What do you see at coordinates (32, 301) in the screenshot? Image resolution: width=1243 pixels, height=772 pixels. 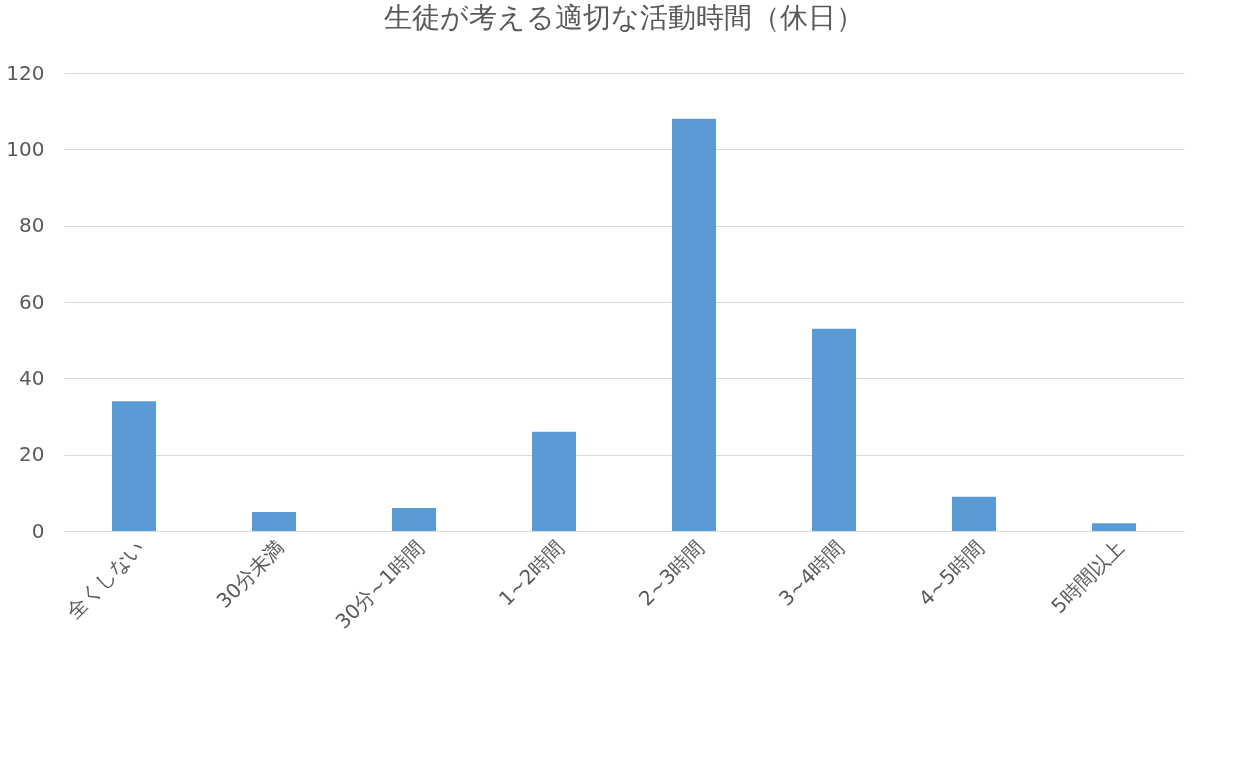 I see `y-tick-label: 60` at bounding box center [32, 301].